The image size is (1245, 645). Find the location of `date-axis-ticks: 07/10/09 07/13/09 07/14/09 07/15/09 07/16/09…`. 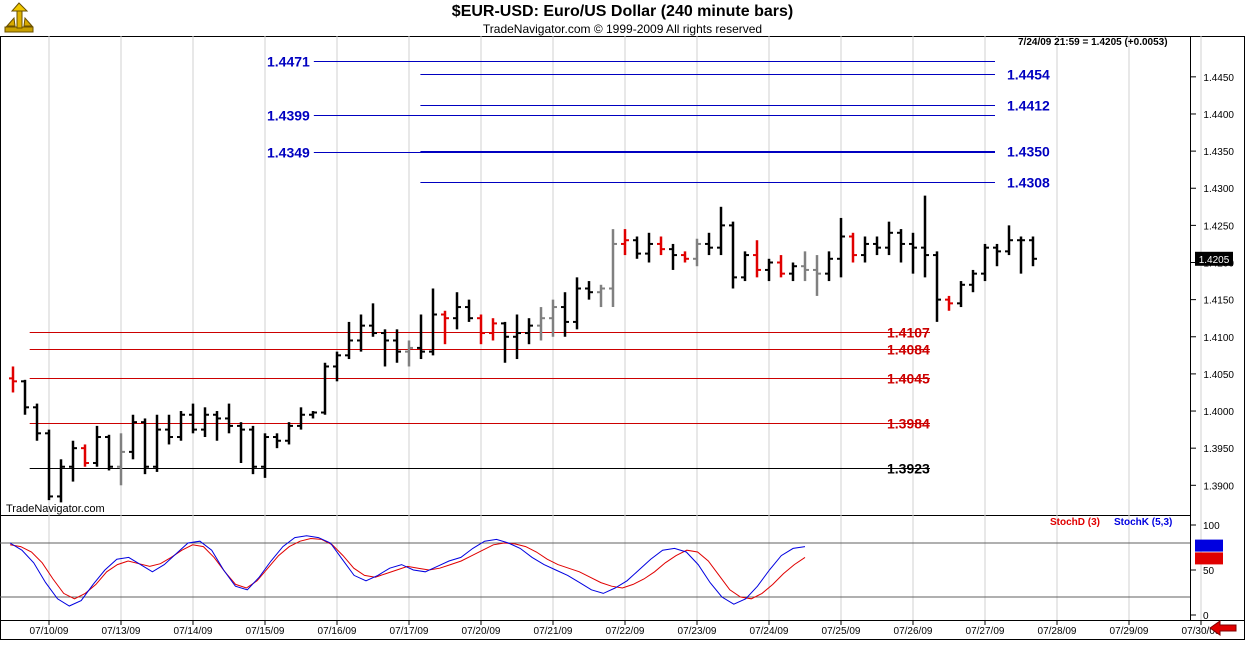

date-axis-ticks: 07/10/09 07/13/09 07/14/09 07/15/09 07/16/09… is located at coordinates (625, 628).